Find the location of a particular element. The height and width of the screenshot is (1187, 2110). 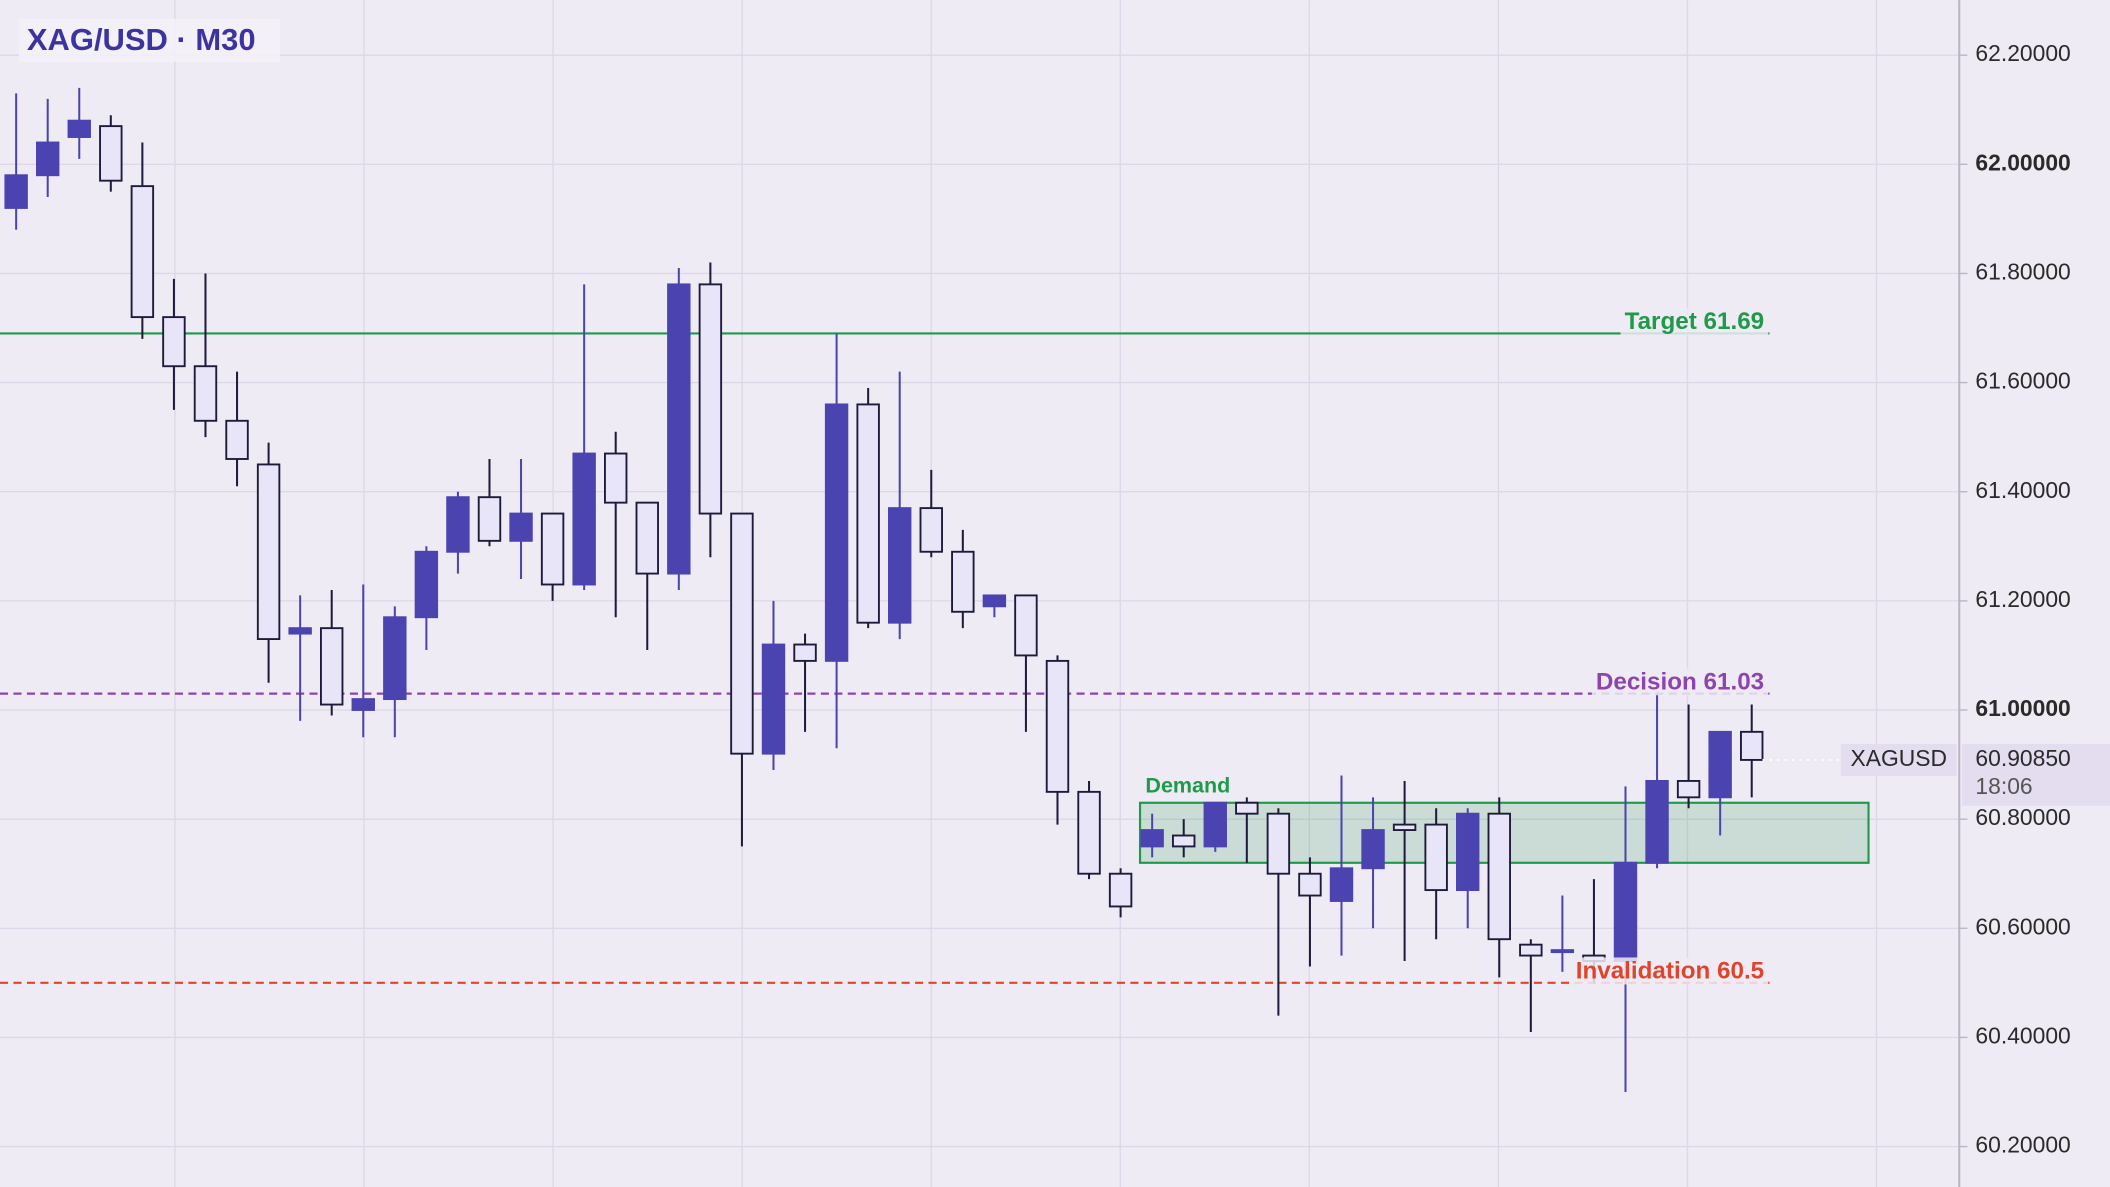

y-tick-label: 60.40000 is located at coordinates (2022, 1035).